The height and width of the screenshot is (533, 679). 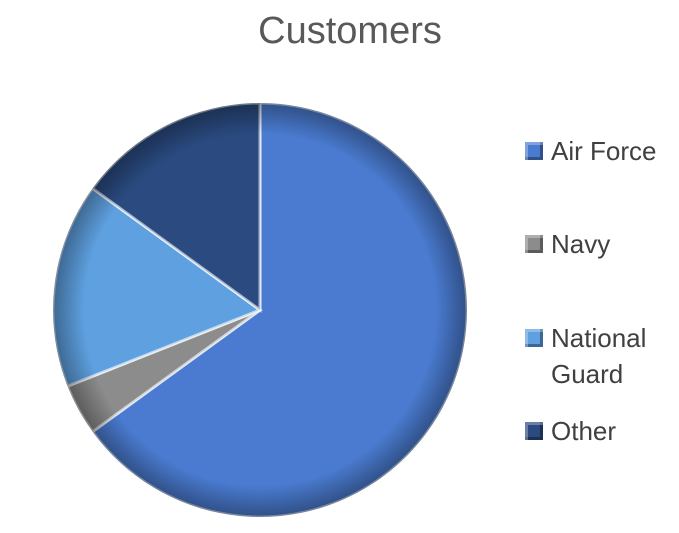 What do you see at coordinates (584, 431) in the screenshot?
I see `legend-label: Other` at bounding box center [584, 431].